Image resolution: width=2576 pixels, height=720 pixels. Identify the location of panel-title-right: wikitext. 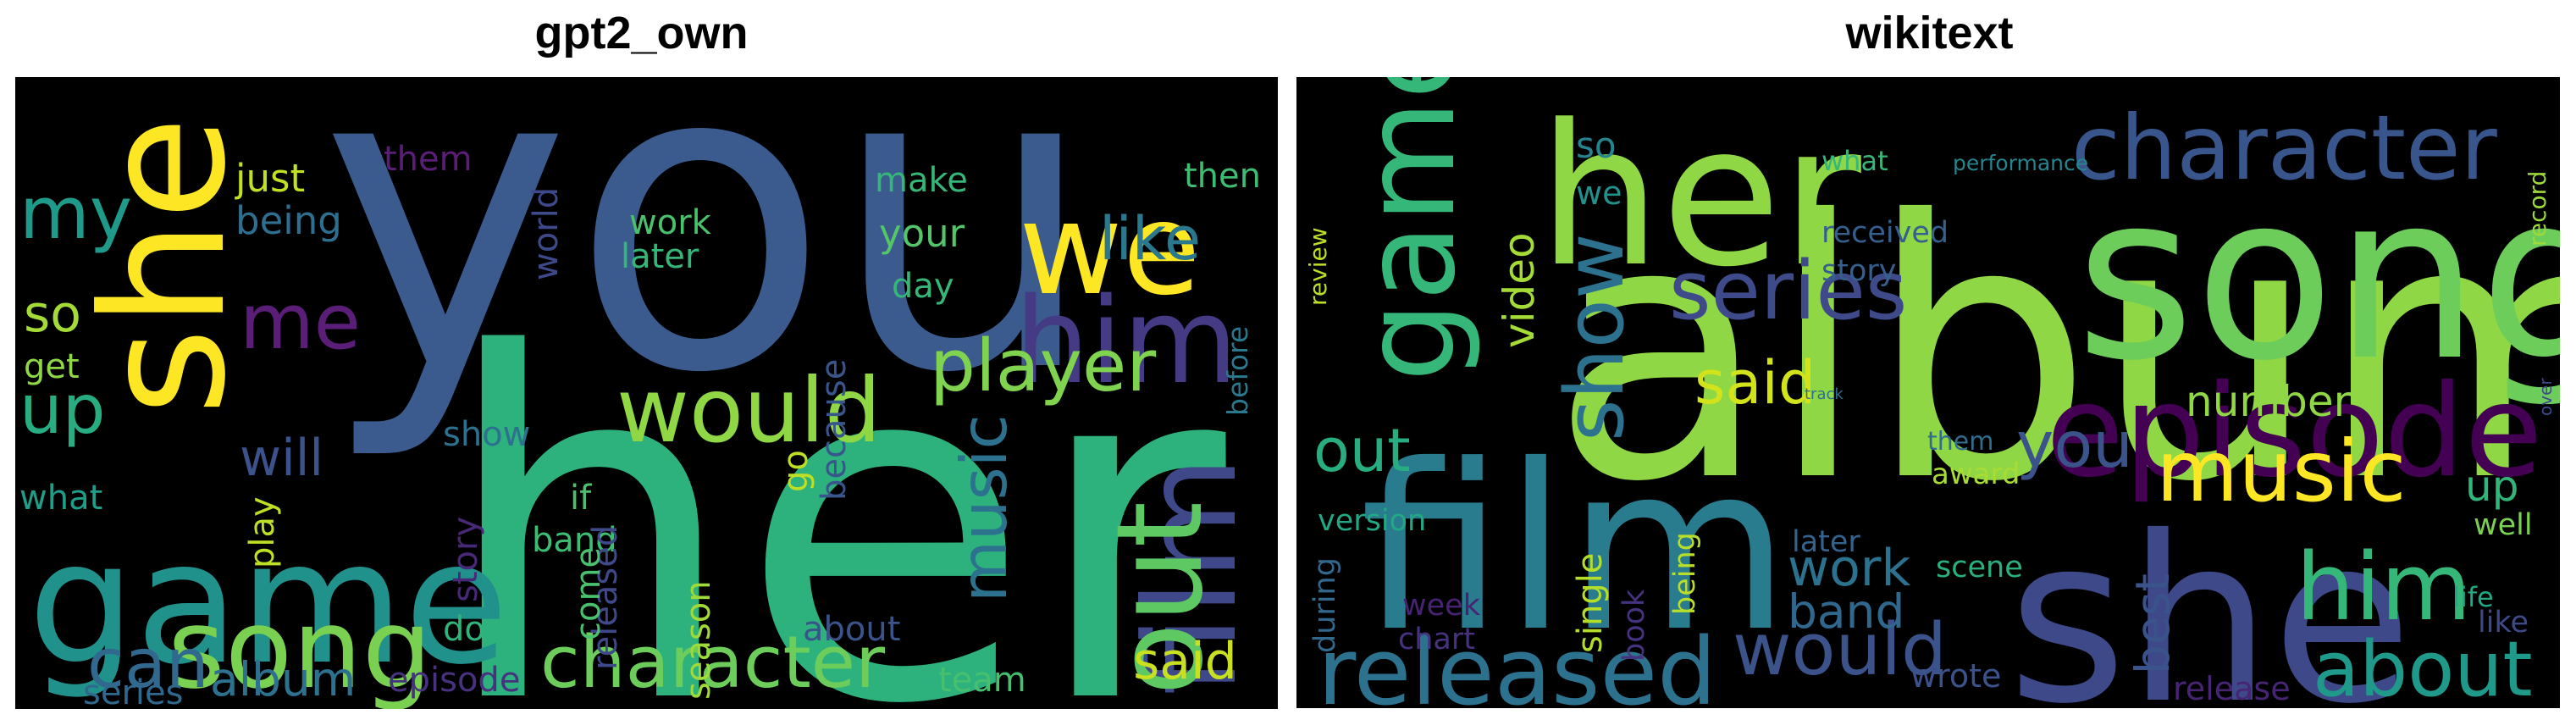
(1929, 33).